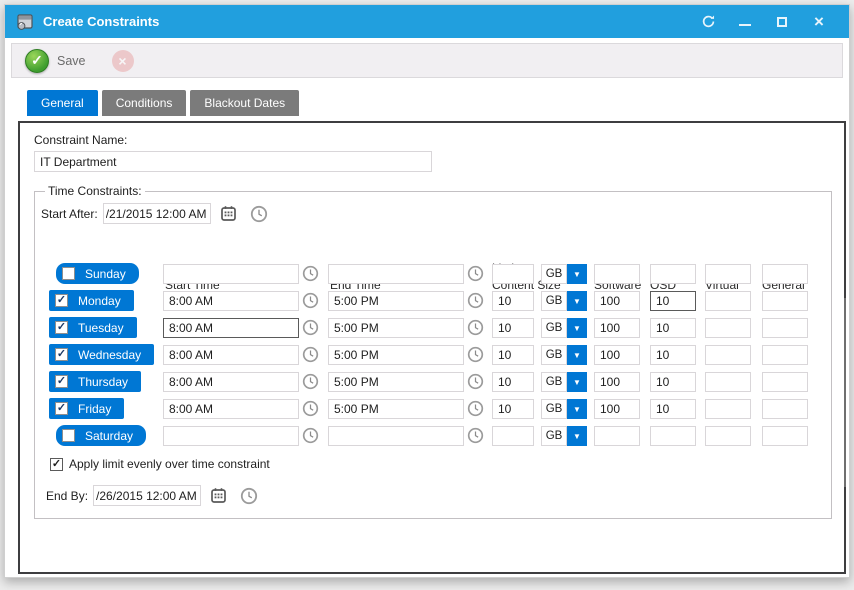 This screenshot has width=854, height=590. Describe the element at coordinates (95, 381) in the screenshot. I see `day-toggle-thursday: ✓ Thursday` at that location.